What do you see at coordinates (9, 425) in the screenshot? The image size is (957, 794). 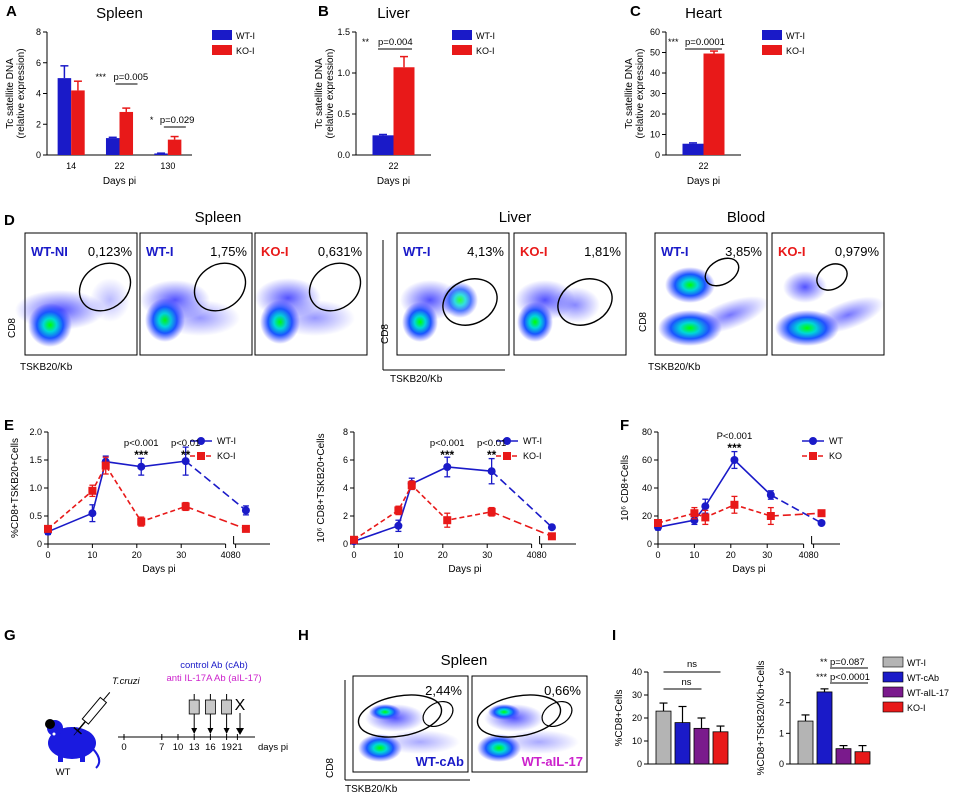 I see `panel-letter-e: E` at bounding box center [9, 425].